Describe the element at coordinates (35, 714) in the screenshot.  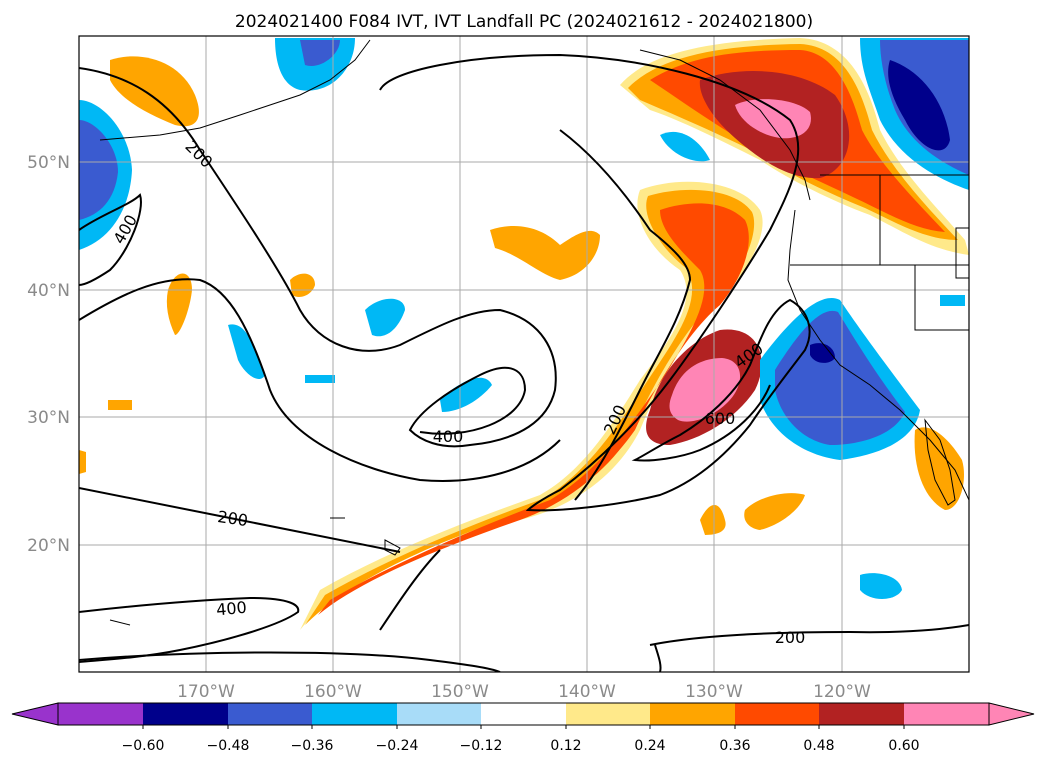
I see `colorbar-extend-min` at that location.